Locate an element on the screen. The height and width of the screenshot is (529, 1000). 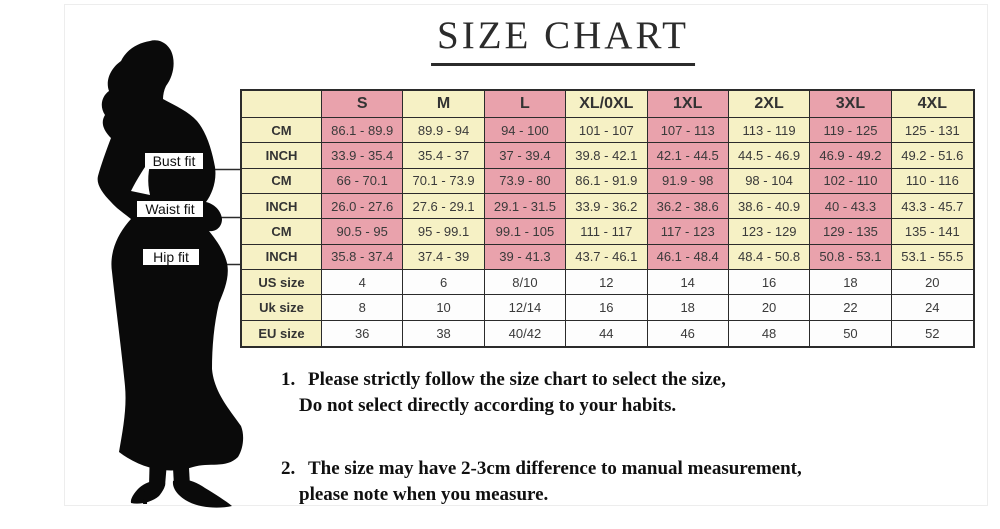
table-cell: 73.9 - 80 is located at coordinates (525, 181).